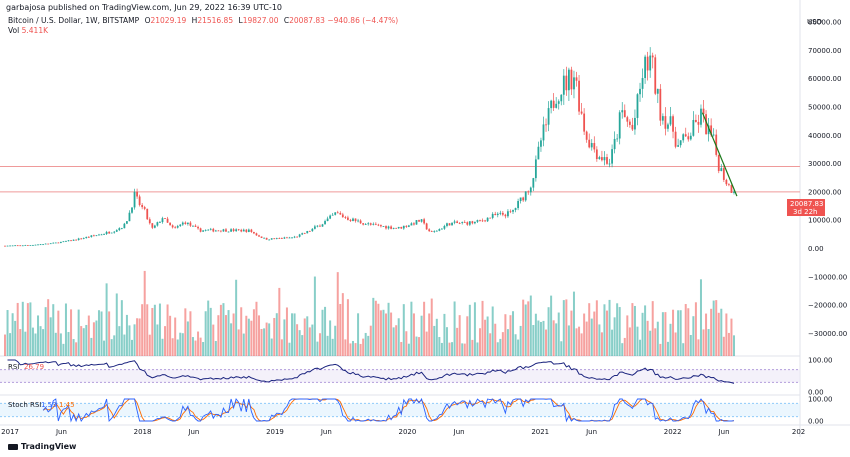  What do you see at coordinates (388, 410) in the screenshot?
I see `stoch-d-line` at bounding box center [388, 410].